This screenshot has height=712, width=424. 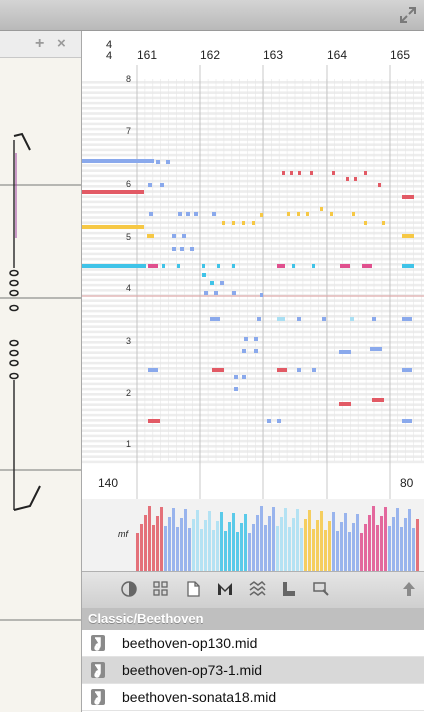 What do you see at coordinates (257, 589) in the screenshot?
I see `waves-icon` at bounding box center [257, 589].